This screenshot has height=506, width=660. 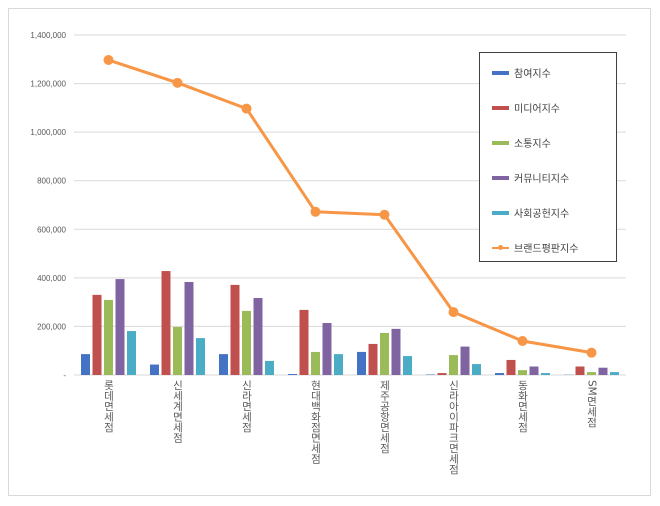 What do you see at coordinates (546, 249) in the screenshot?
I see `legend-label: 브랜드평판지수` at bounding box center [546, 249].